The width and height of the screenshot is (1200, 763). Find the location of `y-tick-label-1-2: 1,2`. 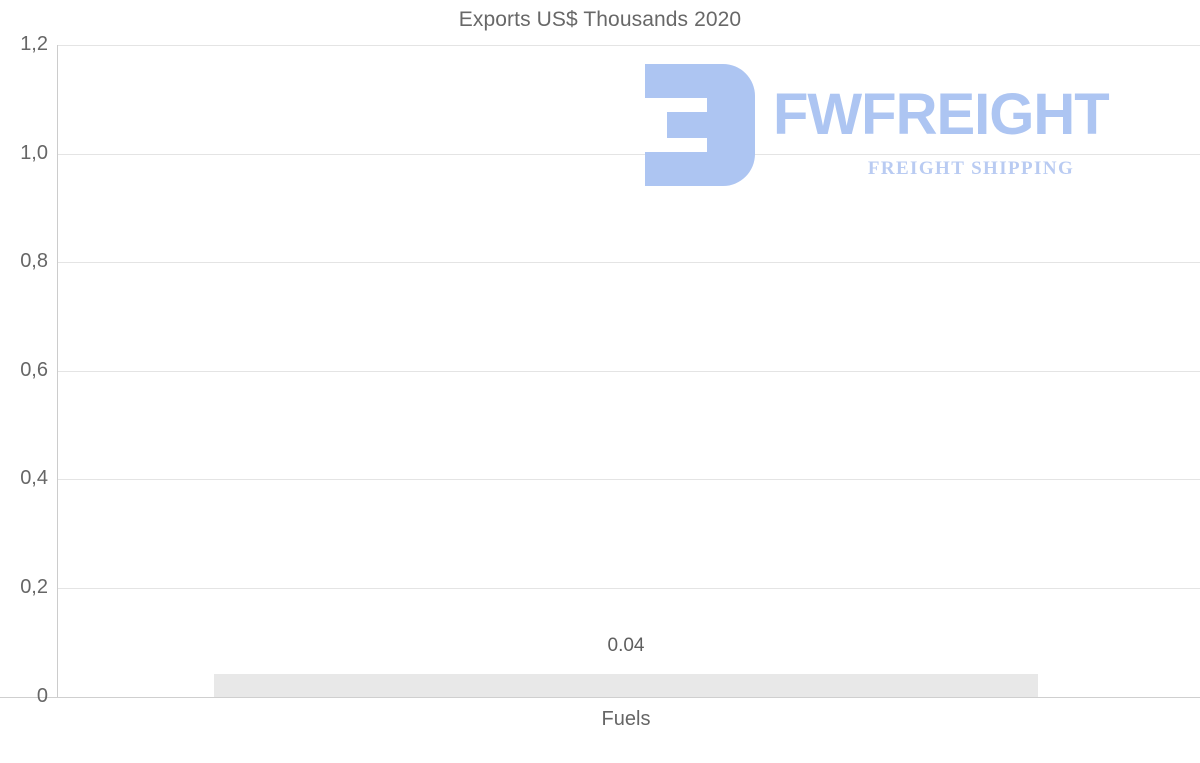

y-tick-label-1-2: 1,2 is located at coordinates (34, 44).